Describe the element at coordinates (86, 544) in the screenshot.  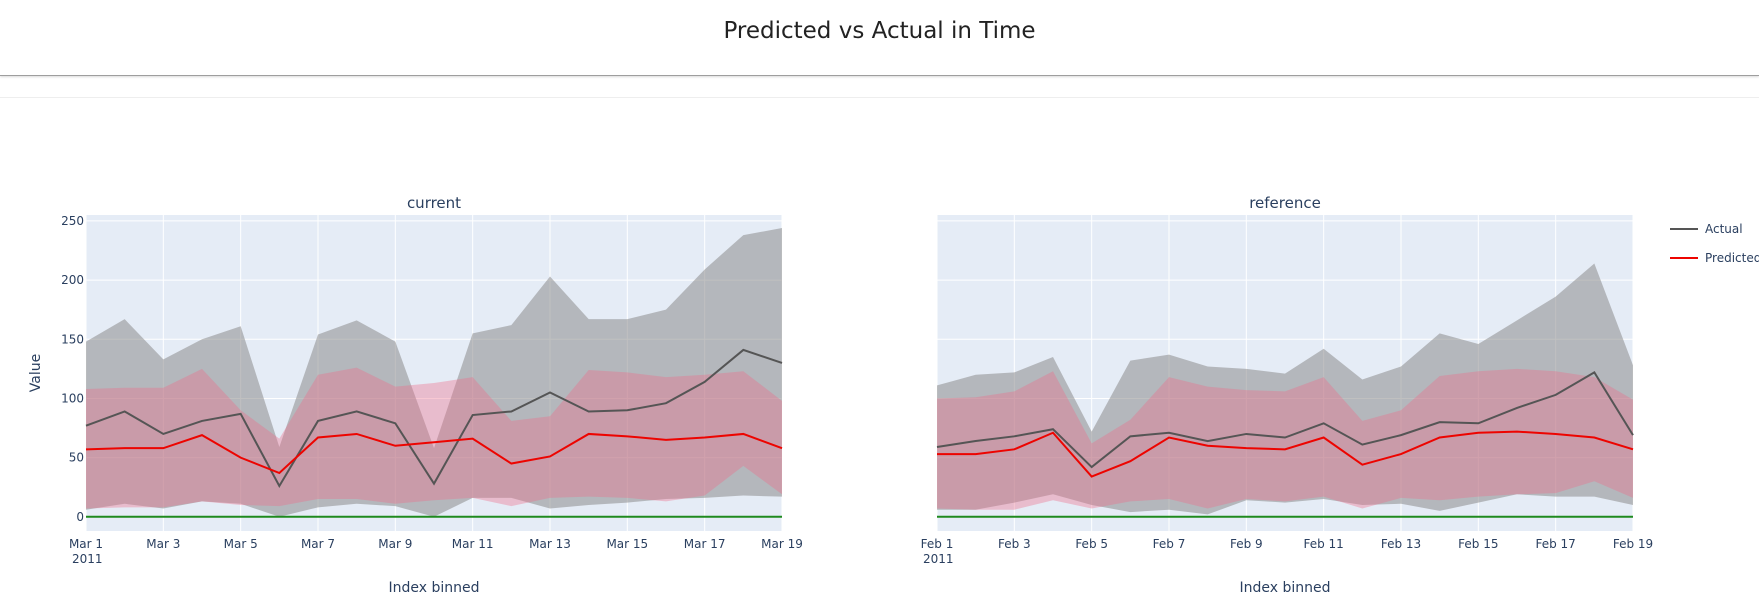
I see `x-tick-label: Mar 1` at that location.